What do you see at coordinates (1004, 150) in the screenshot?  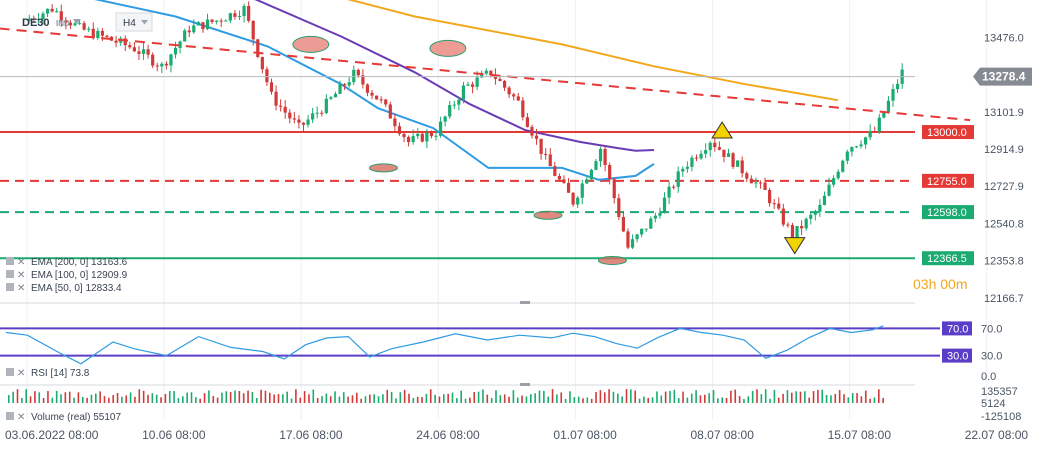 I see `price-tick-label: 12914.9` at bounding box center [1004, 150].